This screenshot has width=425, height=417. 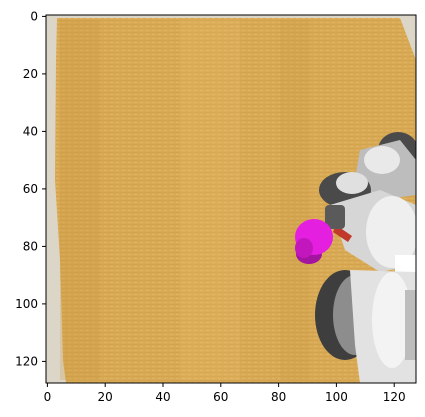 What do you see at coordinates (210, 200) in the screenshot?
I see `table-light-strip` at bounding box center [210, 200].